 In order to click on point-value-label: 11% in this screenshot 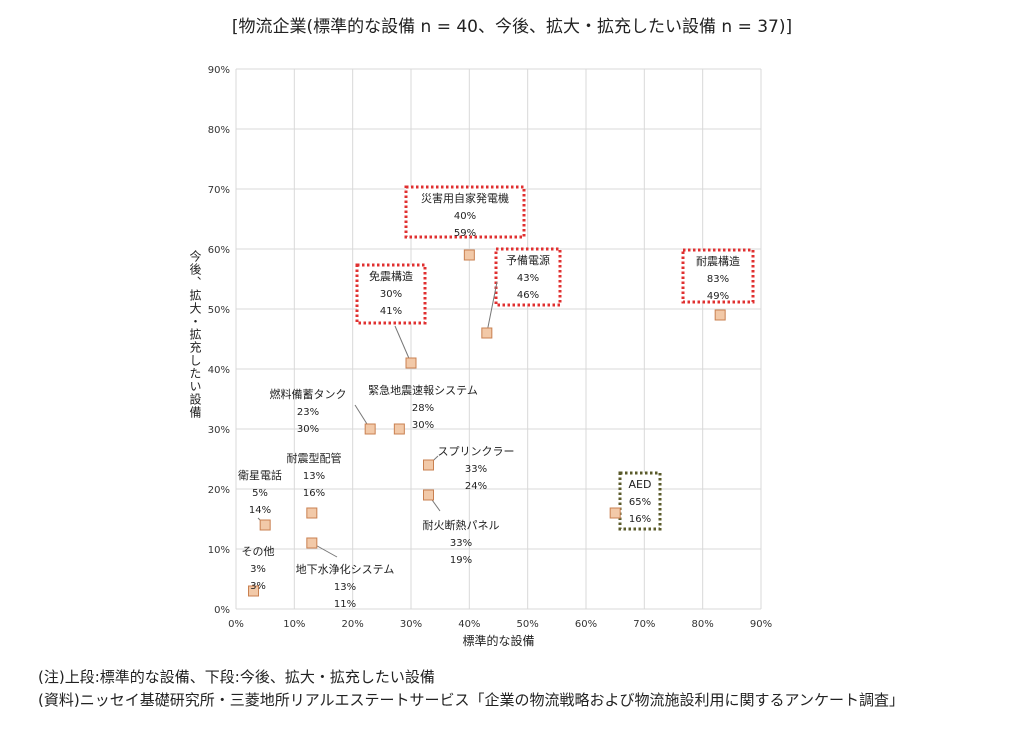, I will do `click(345, 604)`.